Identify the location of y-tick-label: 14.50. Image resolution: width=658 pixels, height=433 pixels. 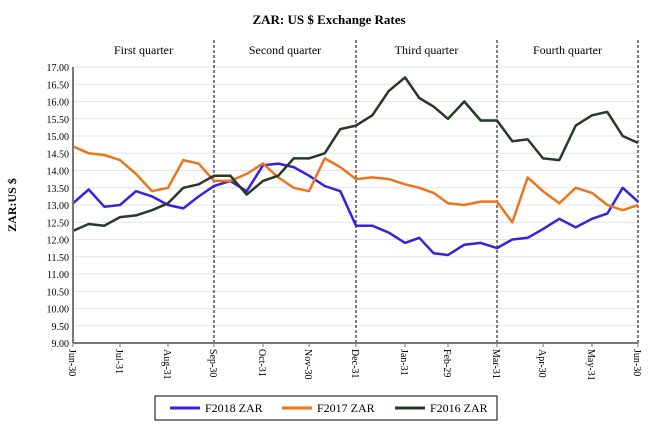
(58, 154).